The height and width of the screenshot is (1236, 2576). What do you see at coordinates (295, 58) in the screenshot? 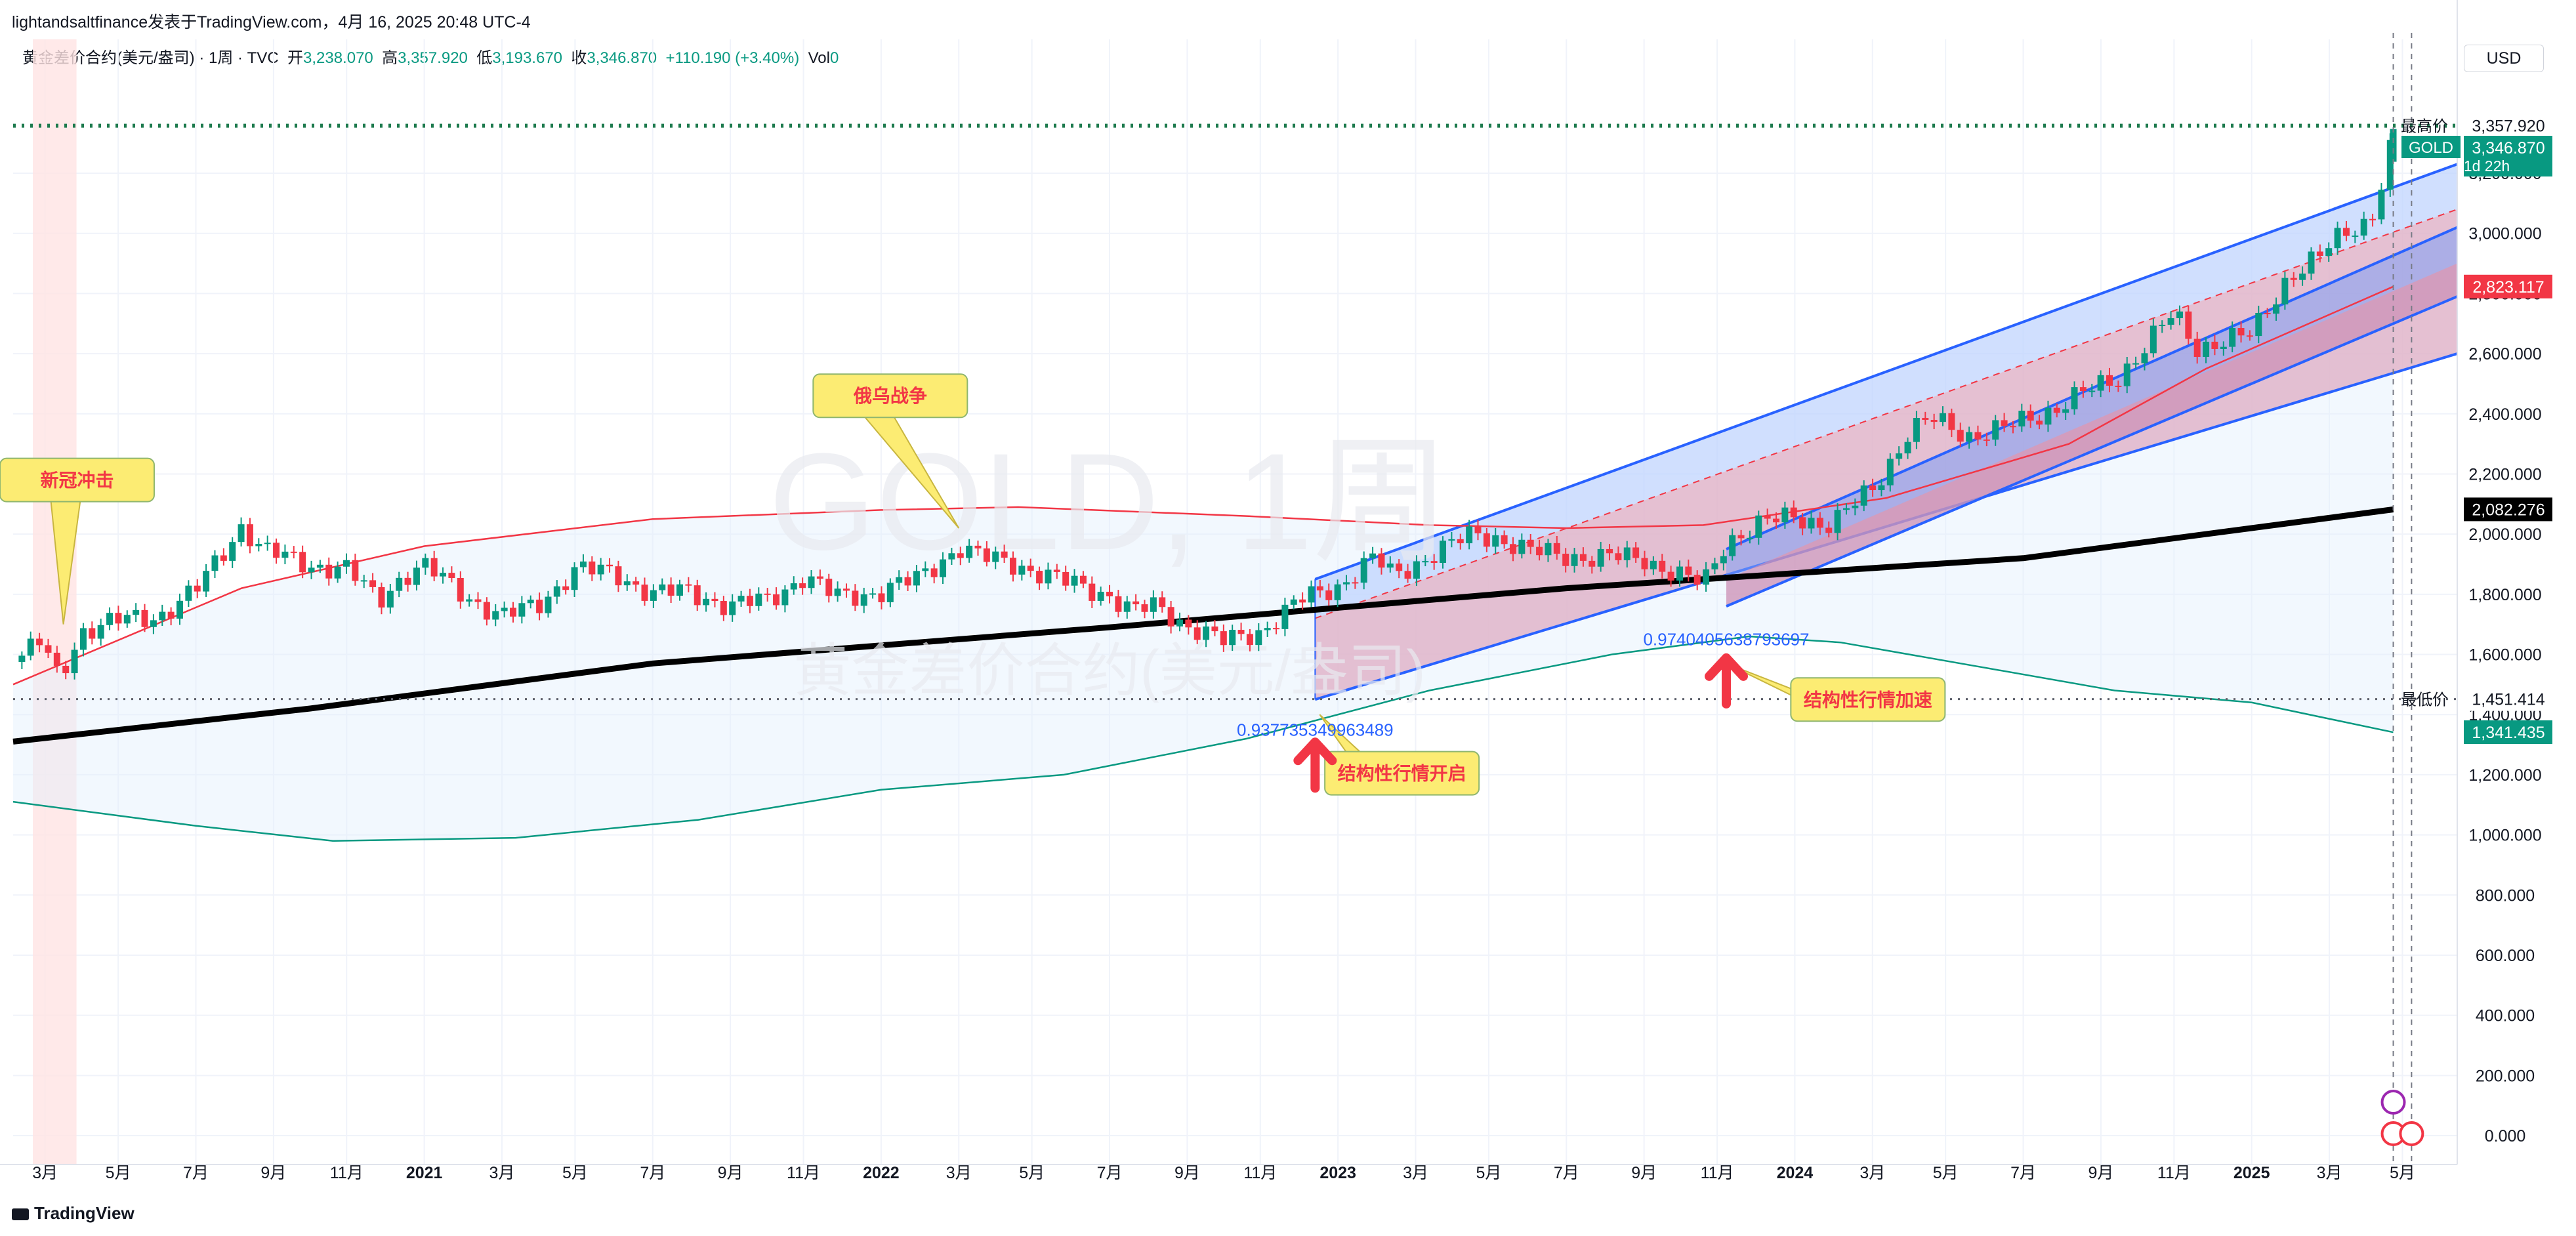
I see `open-label: 开` at bounding box center [295, 58].